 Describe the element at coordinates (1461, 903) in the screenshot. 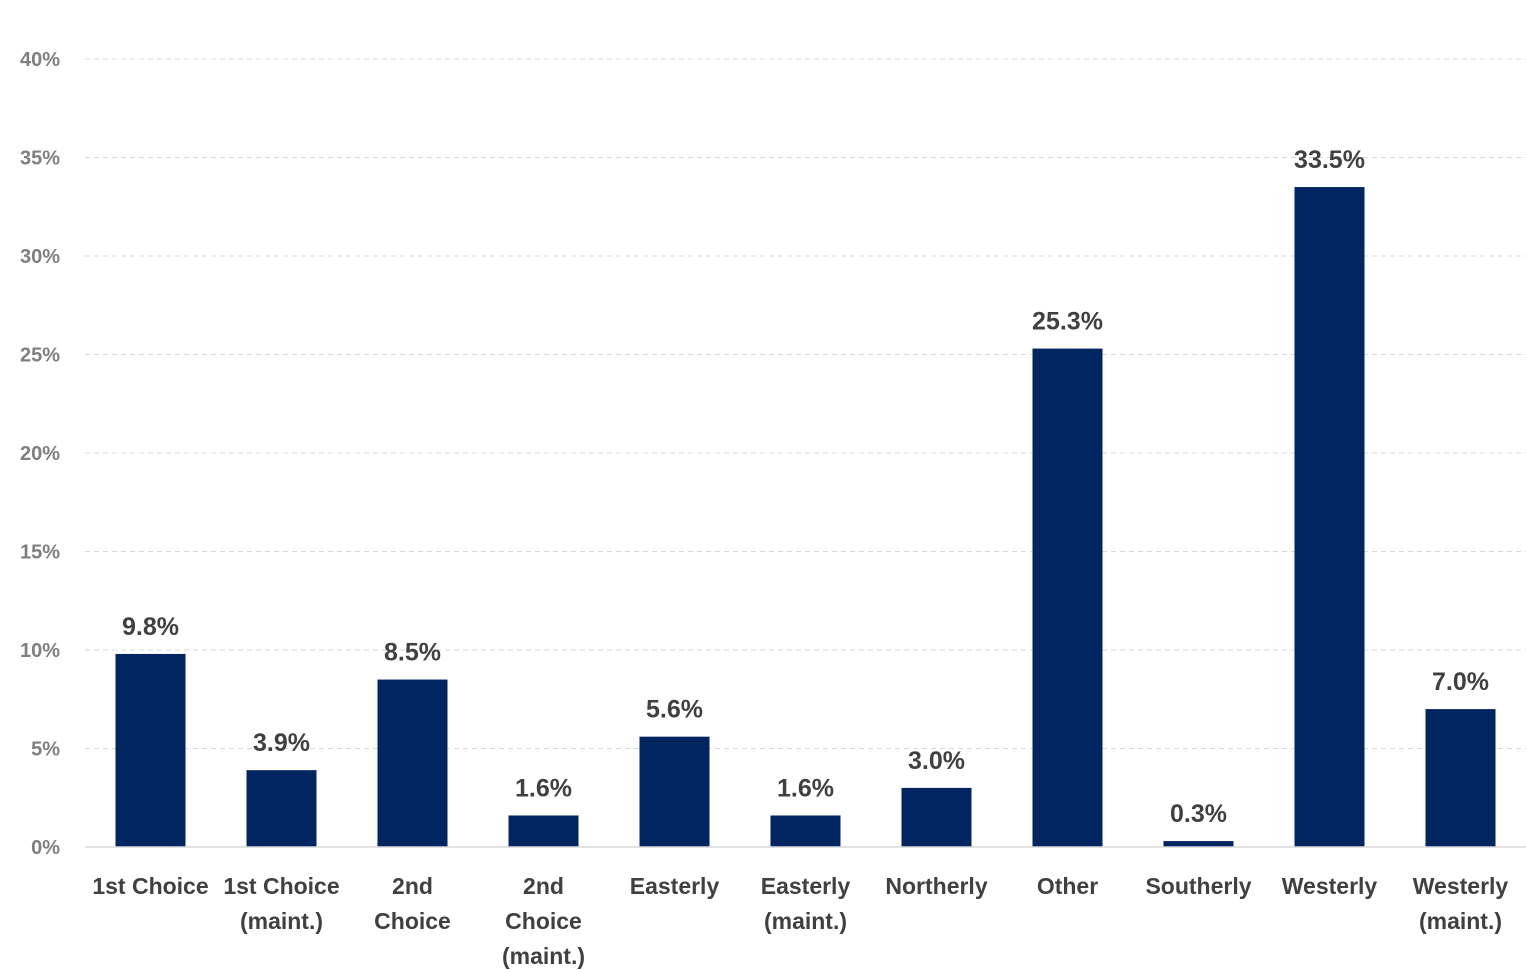

I see `x-tick-label: Westerly (maint.)` at that location.